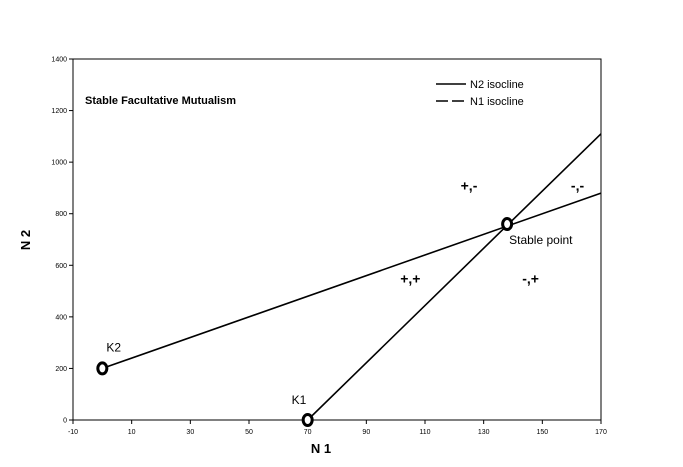 This screenshot has width=683, height=467. What do you see at coordinates (308, 432) in the screenshot?
I see `x-tick-label: 70` at bounding box center [308, 432].